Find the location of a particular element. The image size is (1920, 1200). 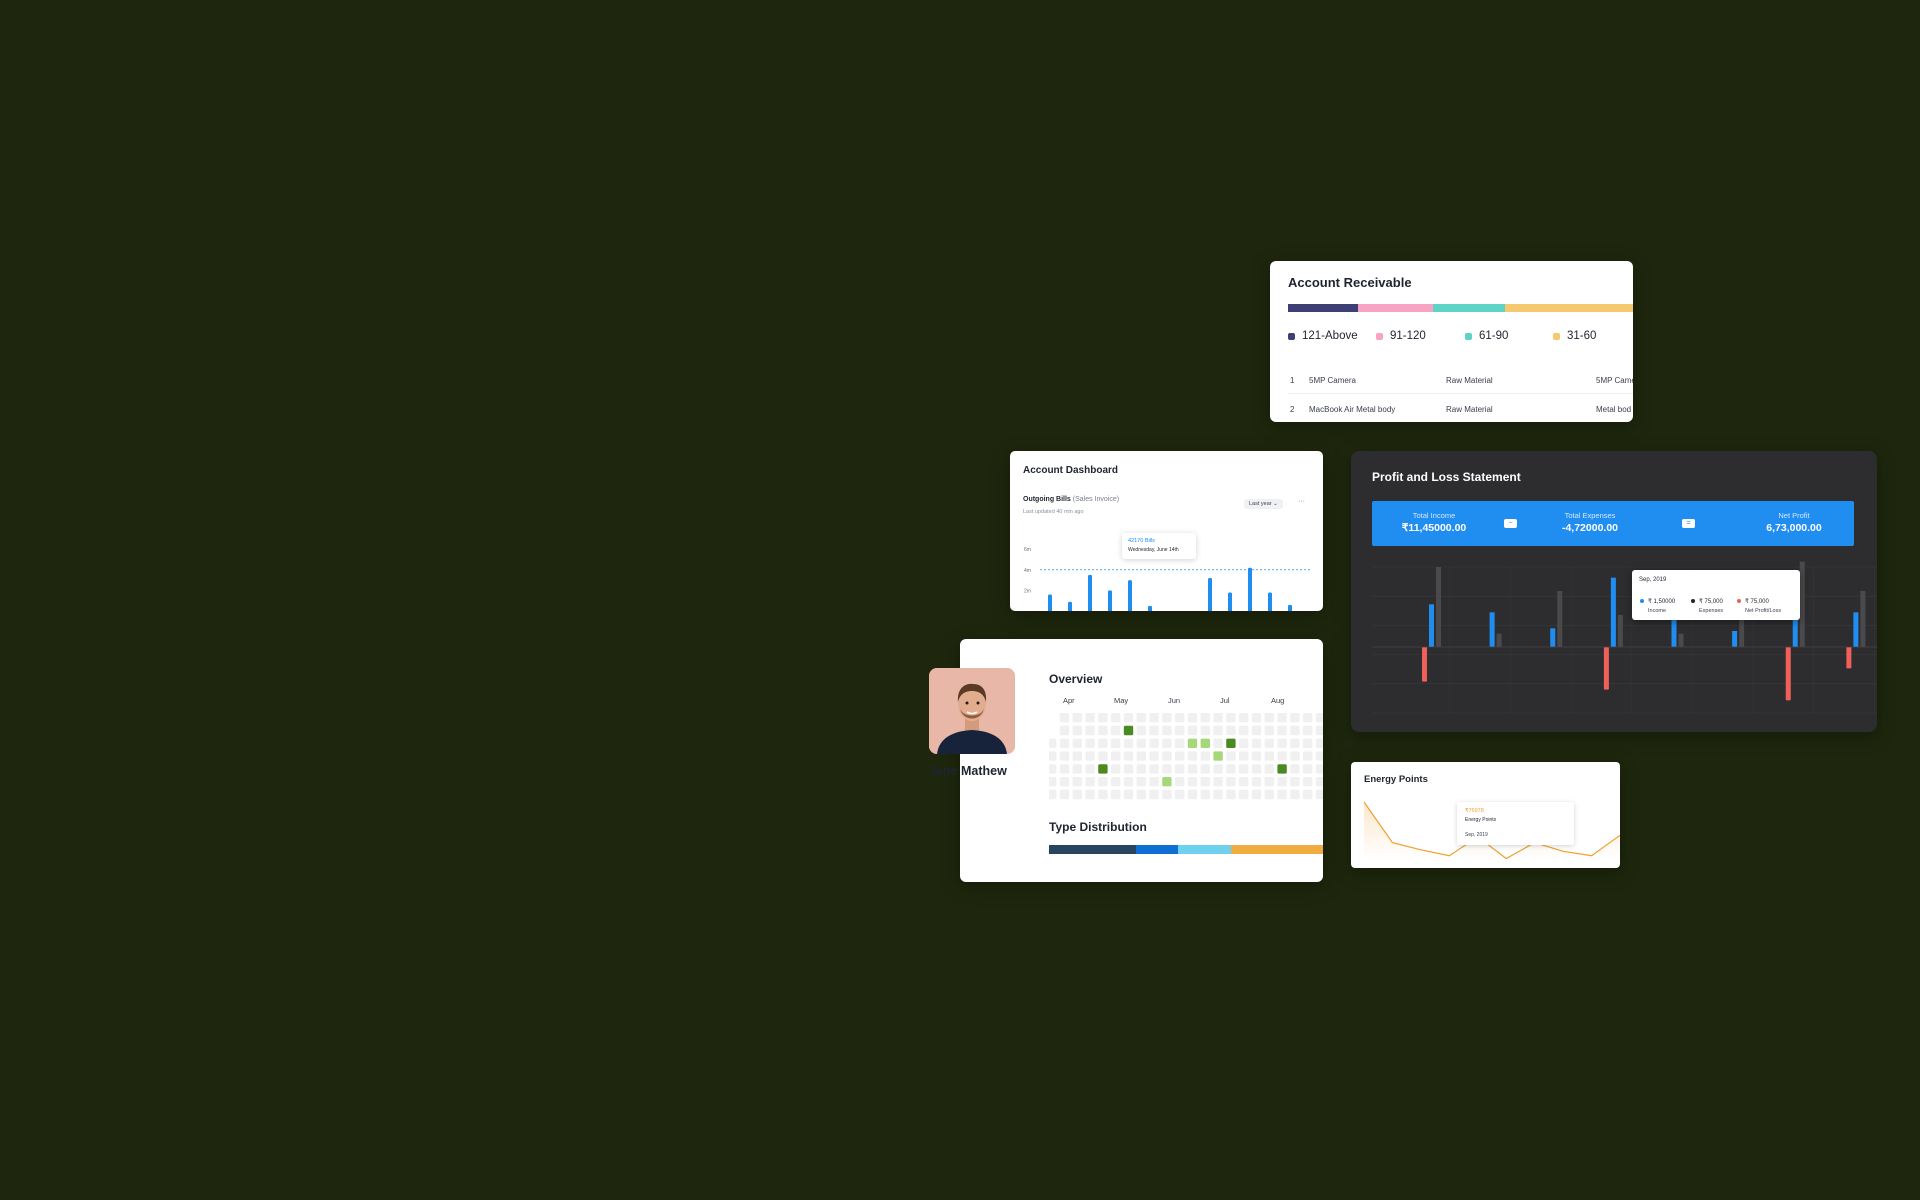

net-profit: Net Profit 6,73,000.00 is located at coordinates (1794, 522).